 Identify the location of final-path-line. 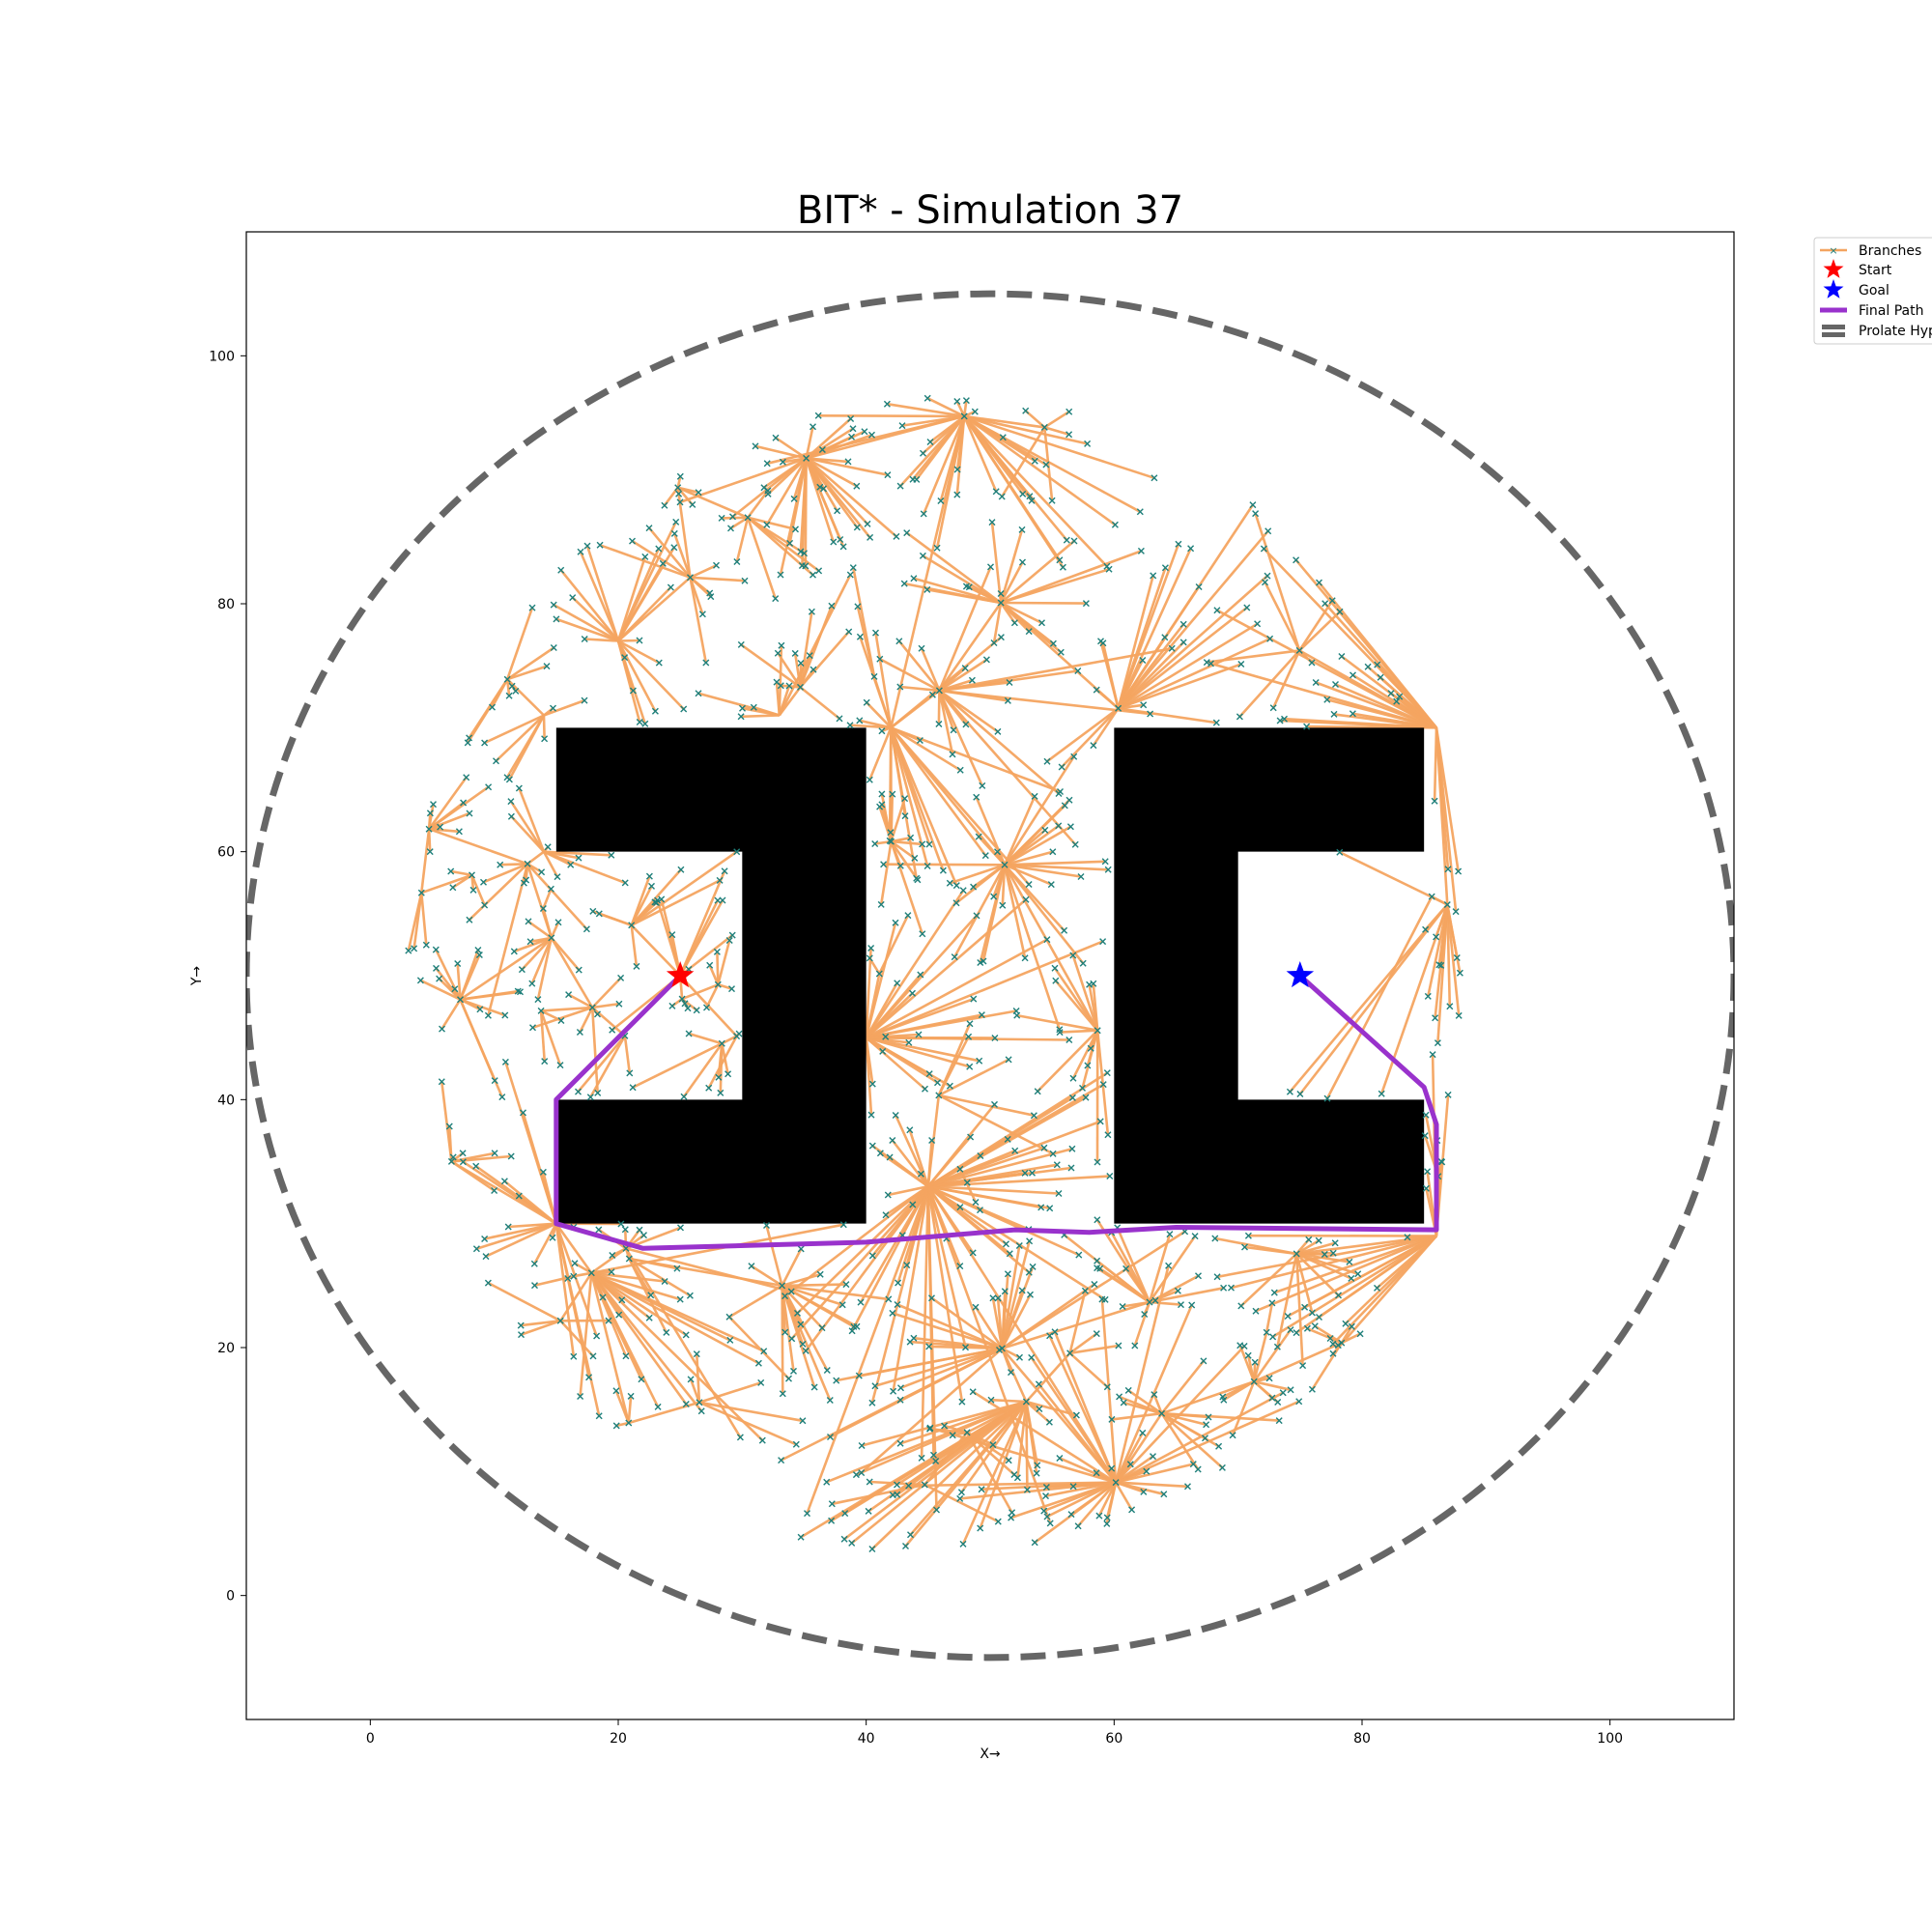
(996, 1112).